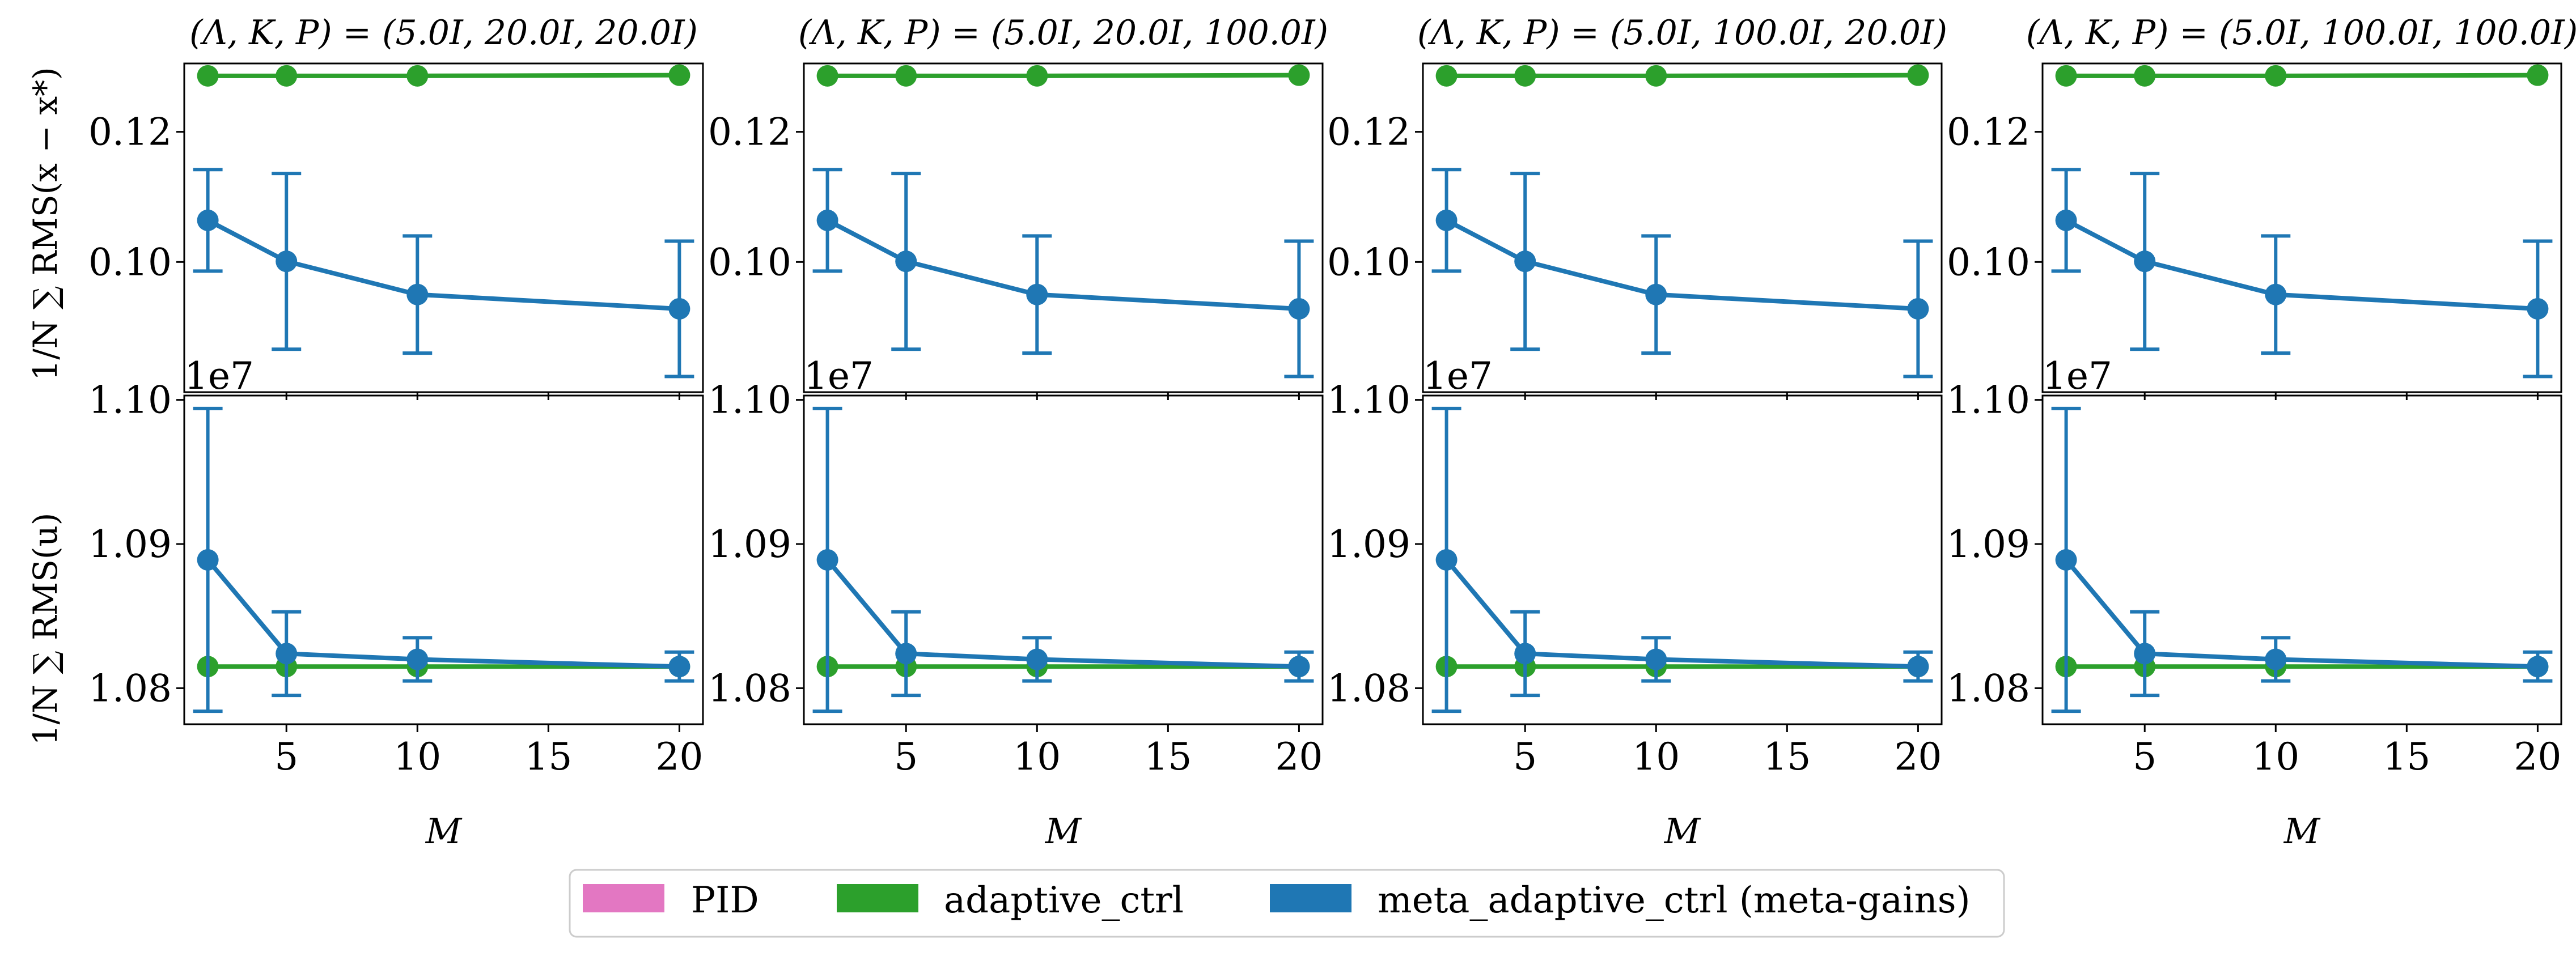 Image resolution: width=2576 pixels, height=956 pixels. I want to click on axes-r1-c2: 0.10 0.12, so click(1016, 231).